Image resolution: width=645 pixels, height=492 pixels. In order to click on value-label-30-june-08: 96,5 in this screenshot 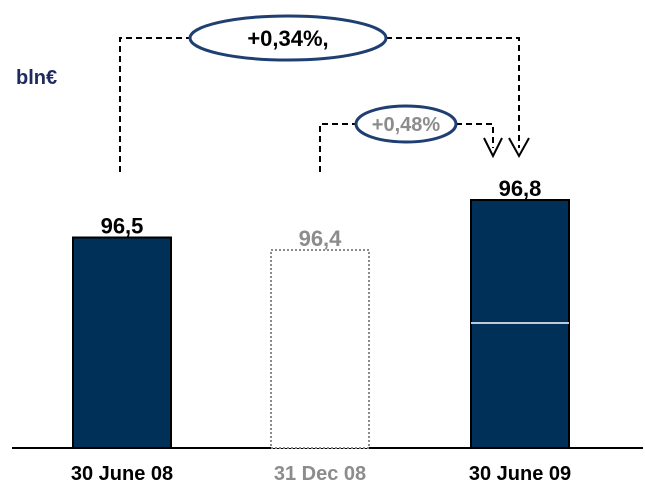, I will do `click(122, 226)`.